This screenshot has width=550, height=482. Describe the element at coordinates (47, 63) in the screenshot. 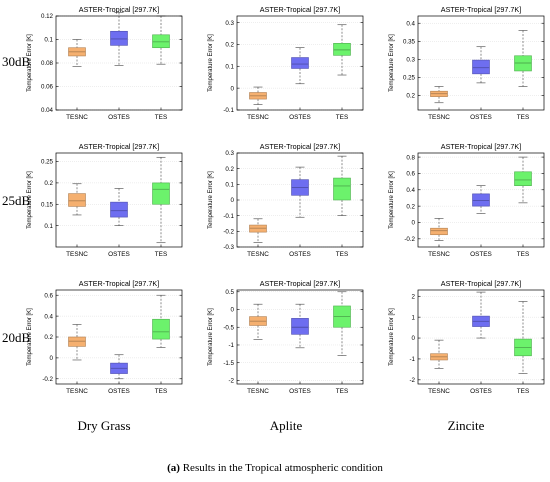

I see `y-tick-label: 0.08` at that location.